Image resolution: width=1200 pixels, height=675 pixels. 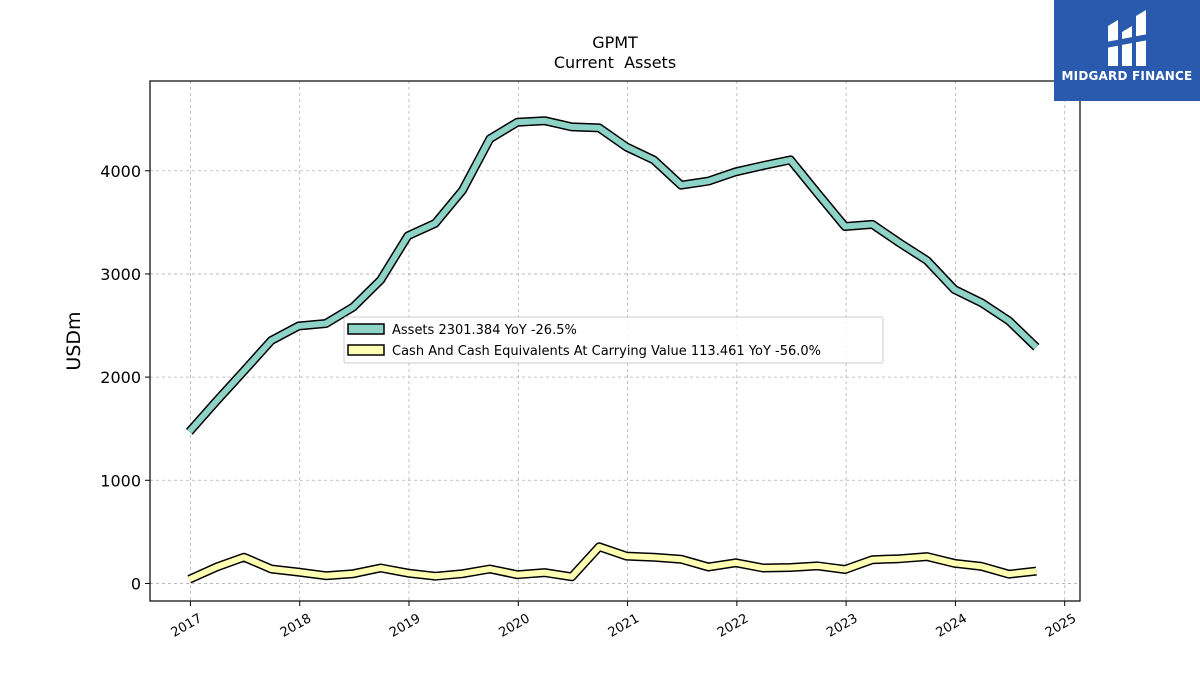 I want to click on x-tick-label: 2024, so click(x=952, y=626).